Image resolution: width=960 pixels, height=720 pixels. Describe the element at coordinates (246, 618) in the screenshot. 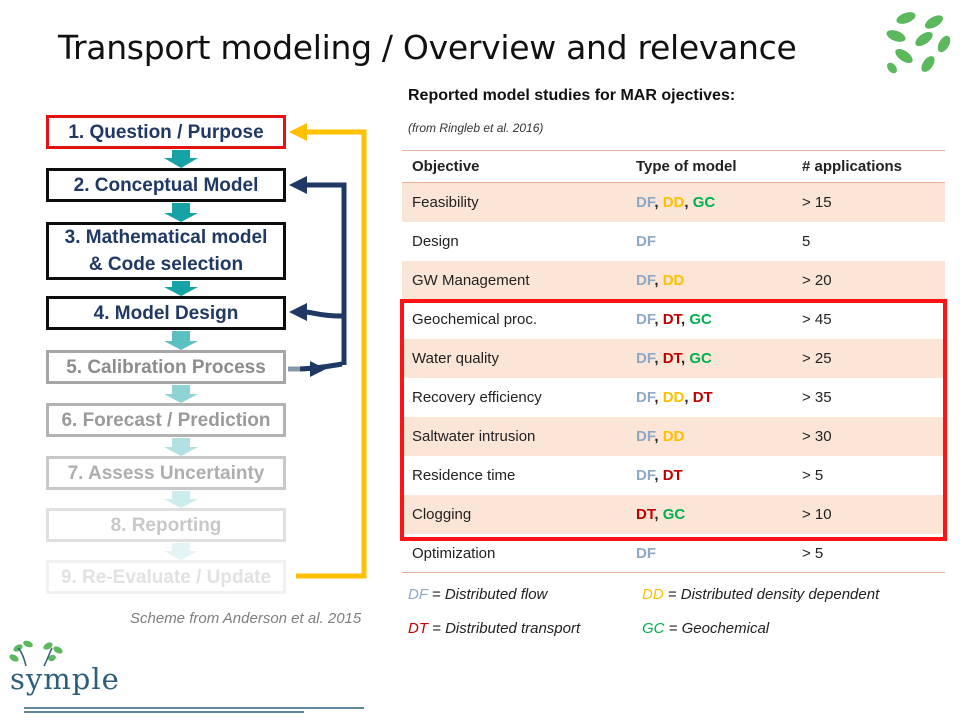

I see `scheme-credit: Scheme from Anderson et al. 2015` at that location.